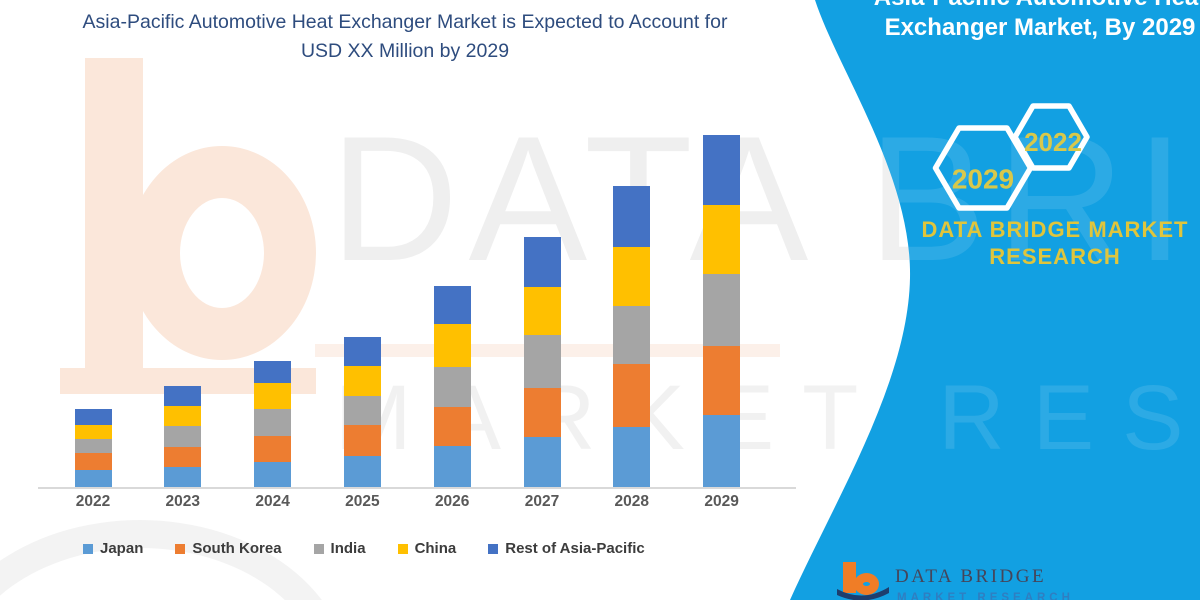 The image size is (1200, 600). I want to click on bar-segment-india-2023, so click(183, 436).